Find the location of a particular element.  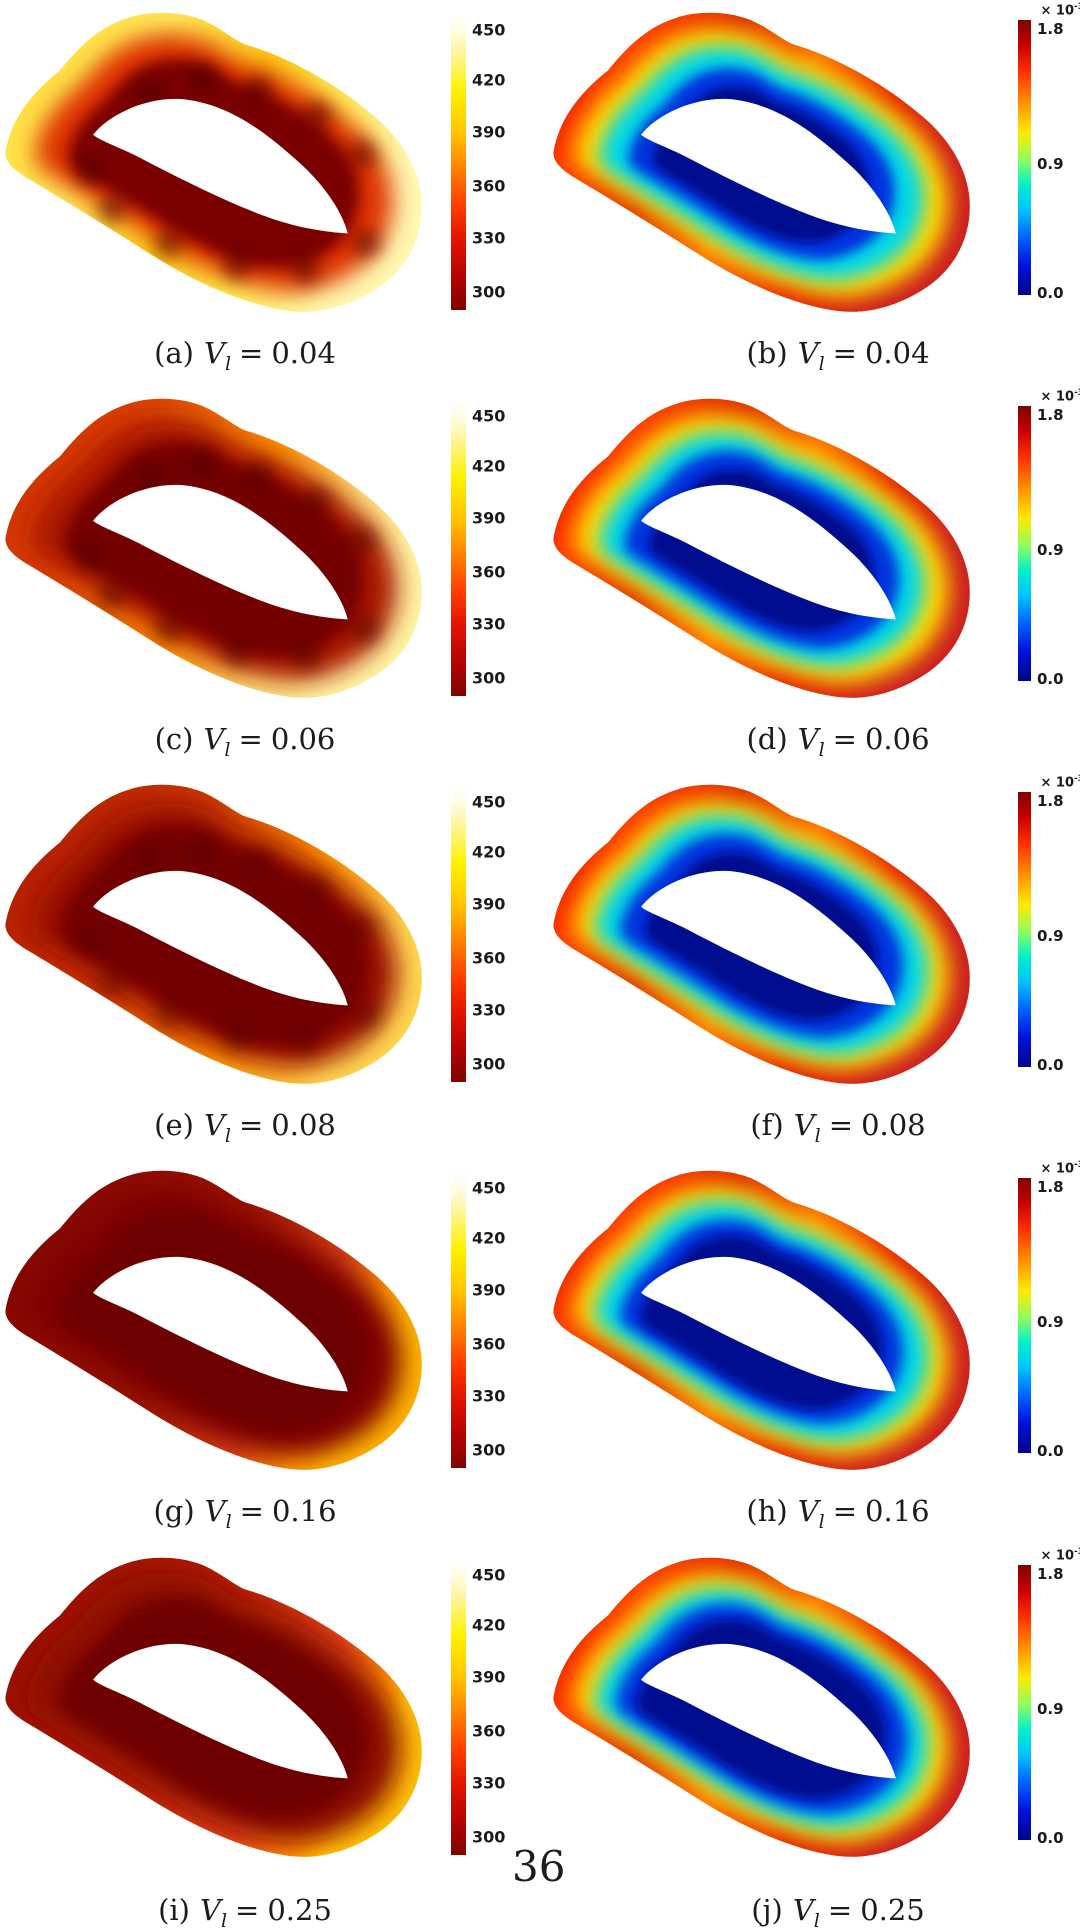

panel-d-flux-field is located at coordinates (761, 548).